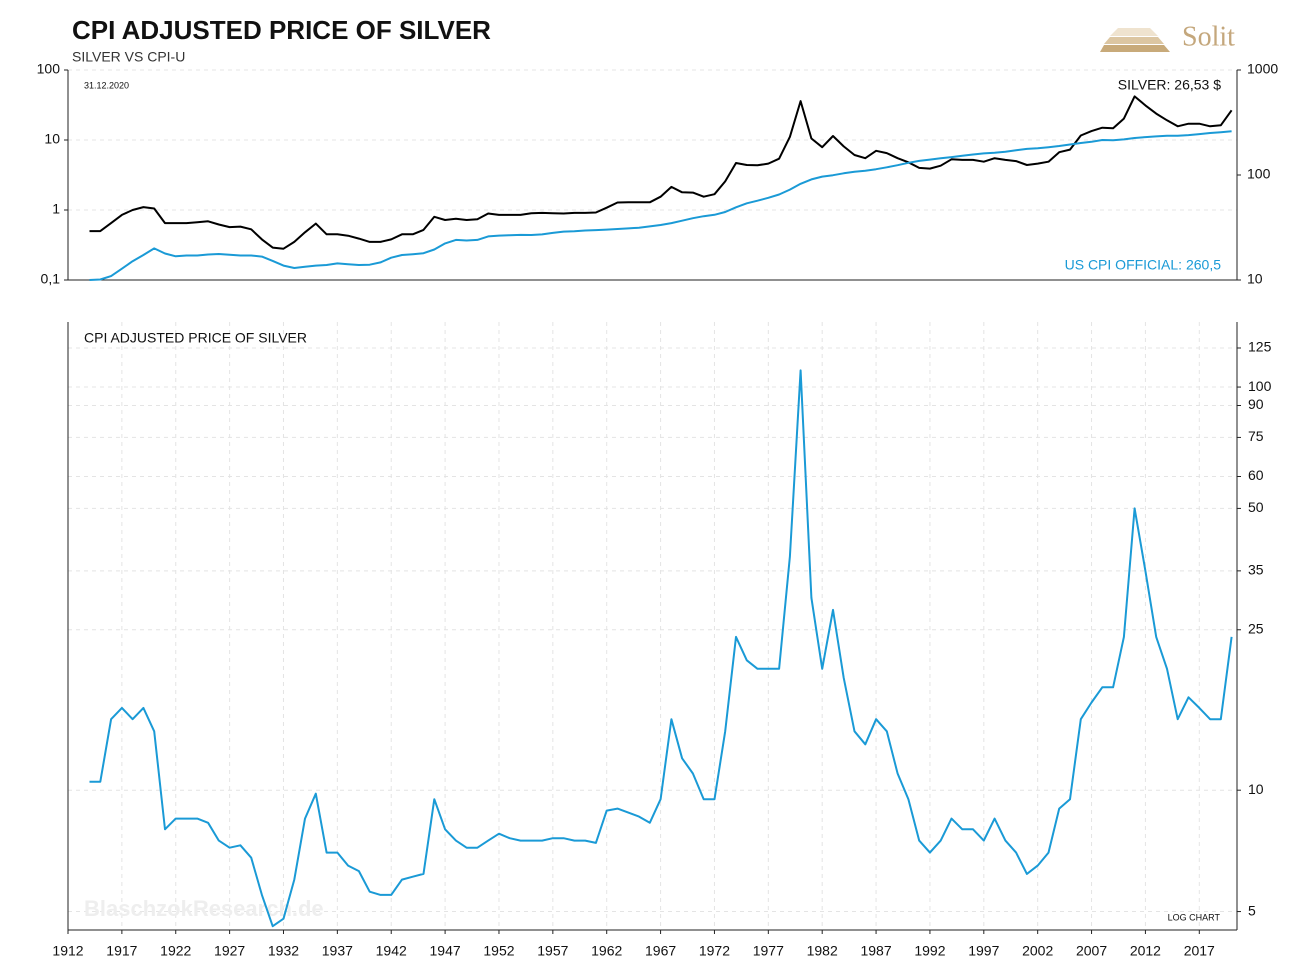  Describe the element at coordinates (1091, 951) in the screenshot. I see `x-tick-label: 2007` at that location.